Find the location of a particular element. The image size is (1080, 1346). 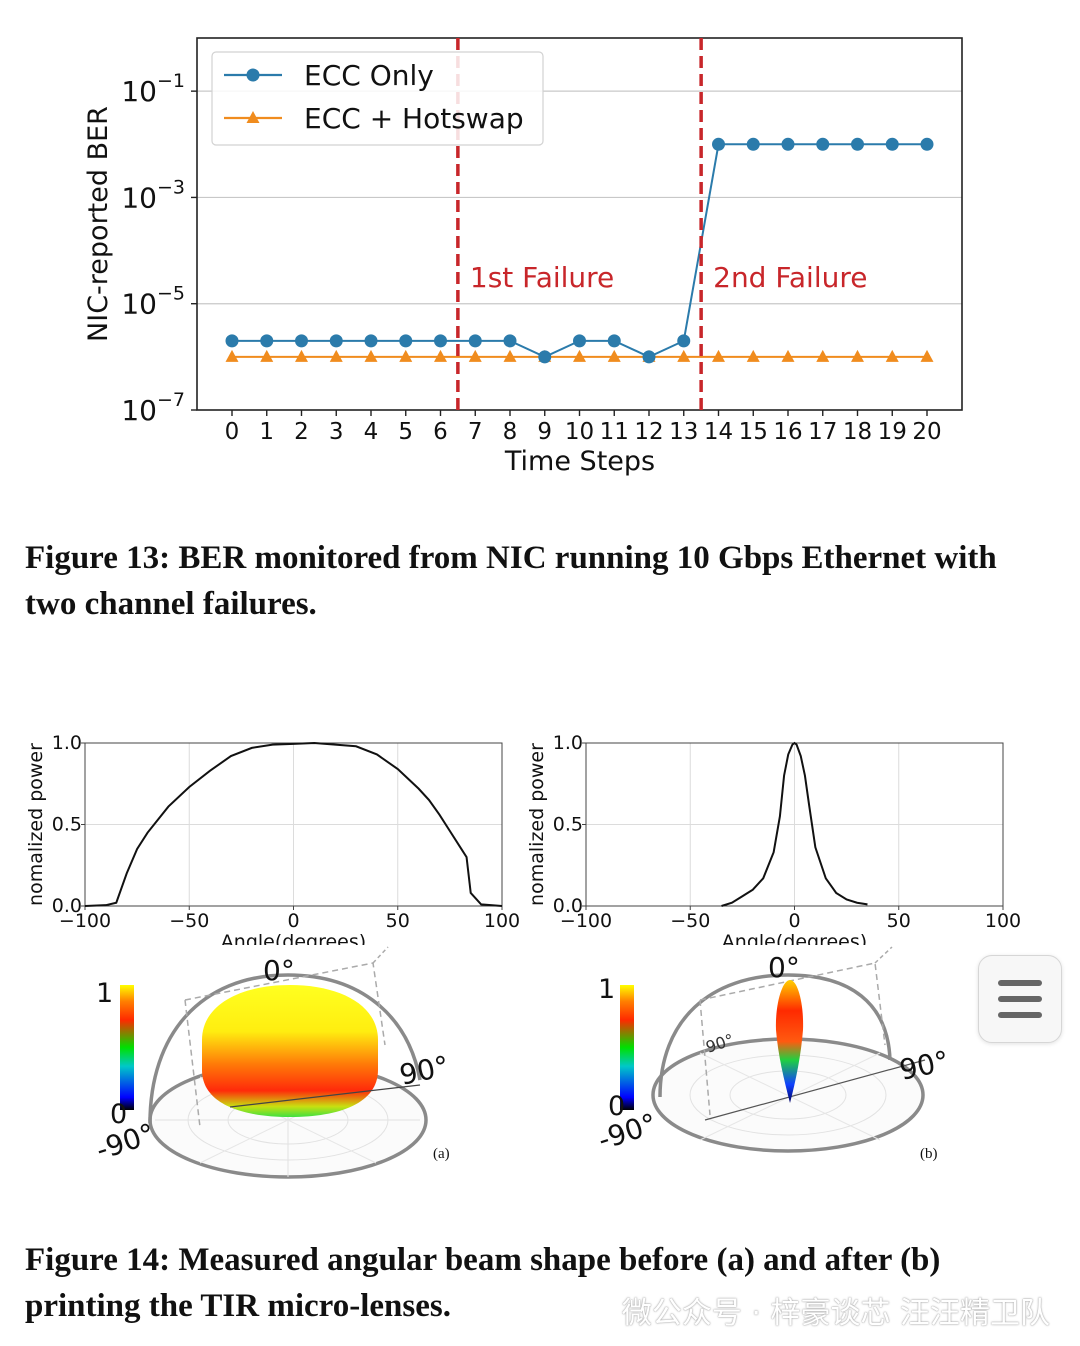

ber-annotations: 1st Failure 2nd Failure is located at coordinates (661, 224).